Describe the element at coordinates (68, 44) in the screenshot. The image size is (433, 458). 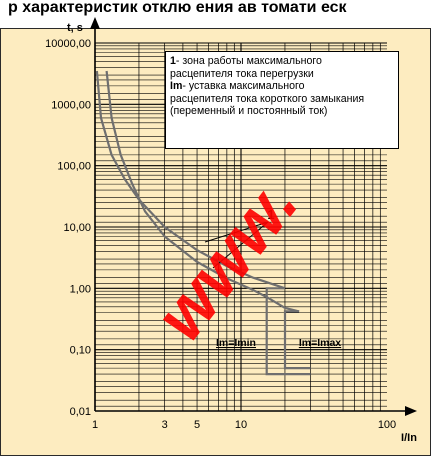
I see `y-tick-label: 10000,00` at that location.